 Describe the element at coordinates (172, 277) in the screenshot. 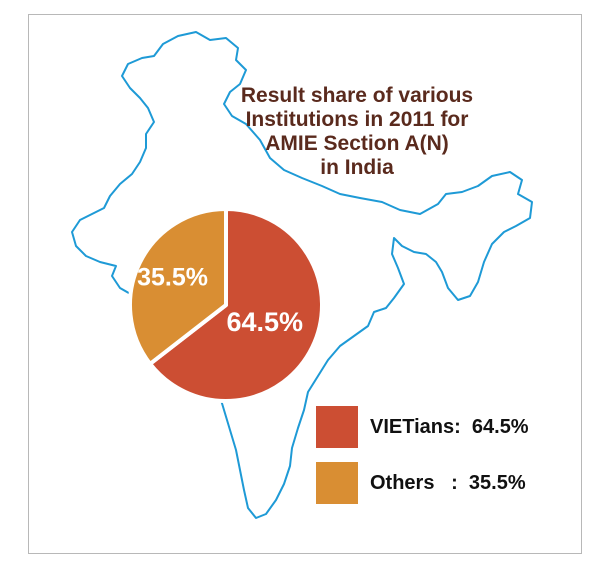

I see `pie-label-others: 35.5%` at that location.